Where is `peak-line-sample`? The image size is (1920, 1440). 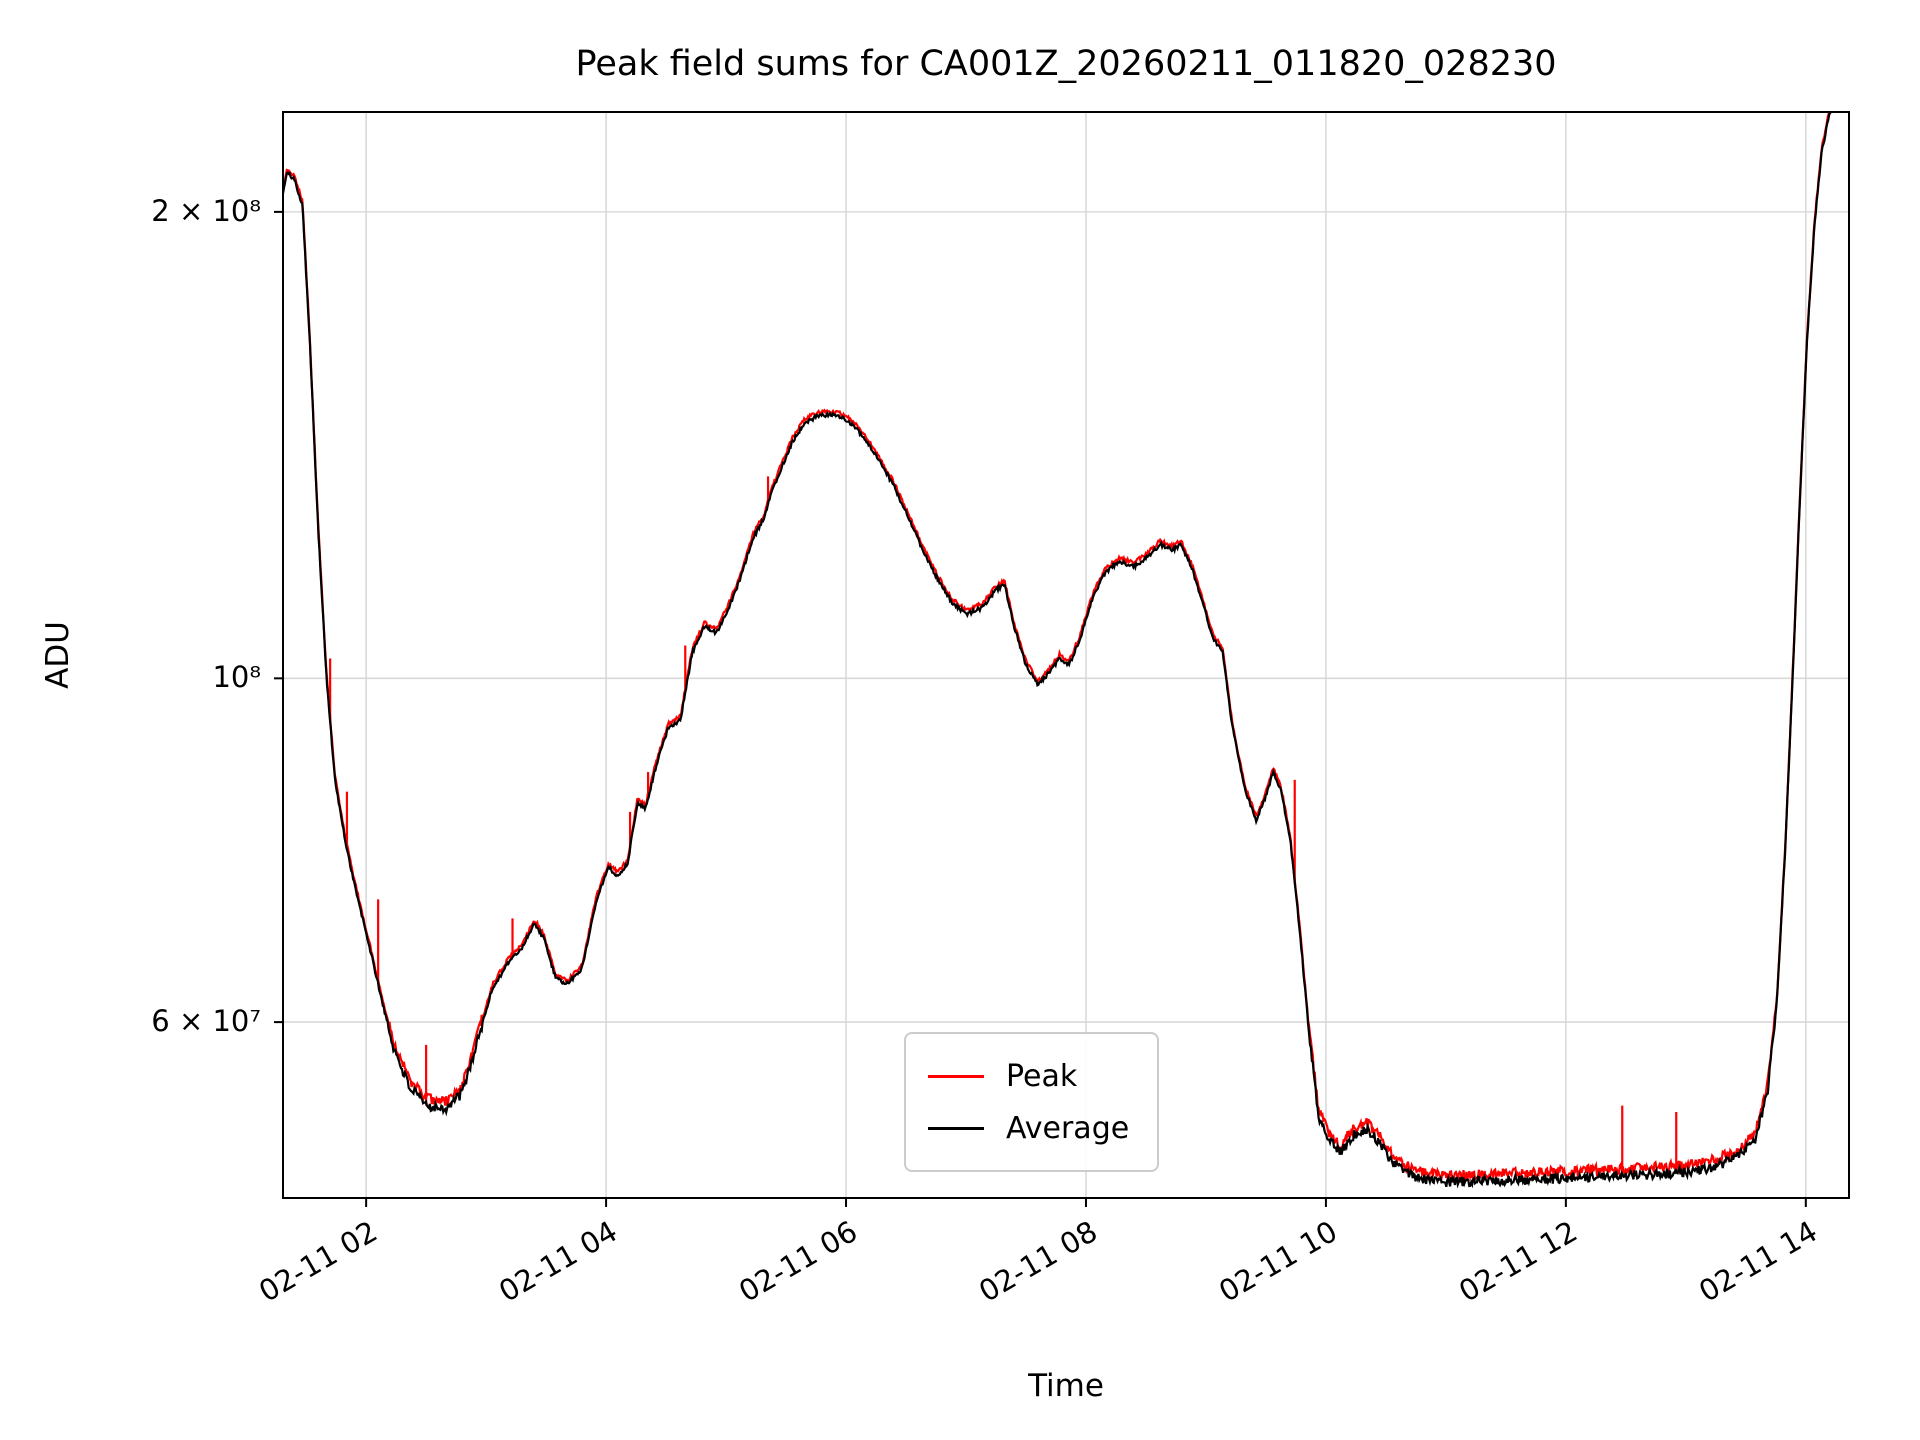 peak-line-sample is located at coordinates (956, 1076).